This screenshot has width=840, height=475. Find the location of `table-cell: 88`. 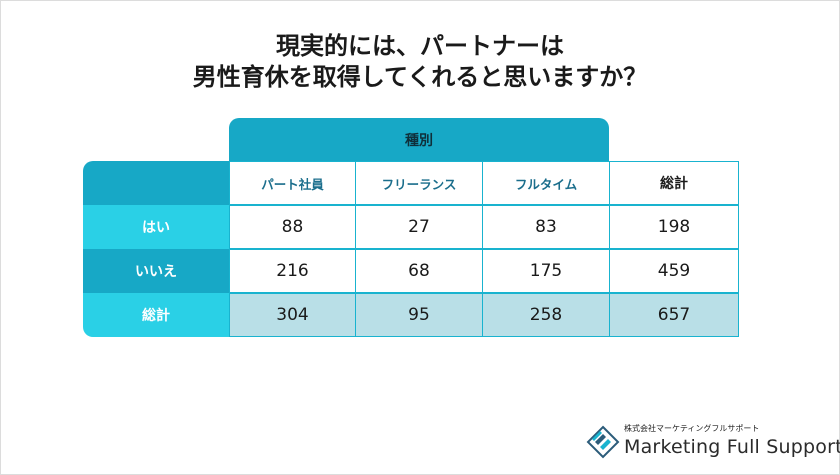

table-cell: 88 is located at coordinates (292, 227).